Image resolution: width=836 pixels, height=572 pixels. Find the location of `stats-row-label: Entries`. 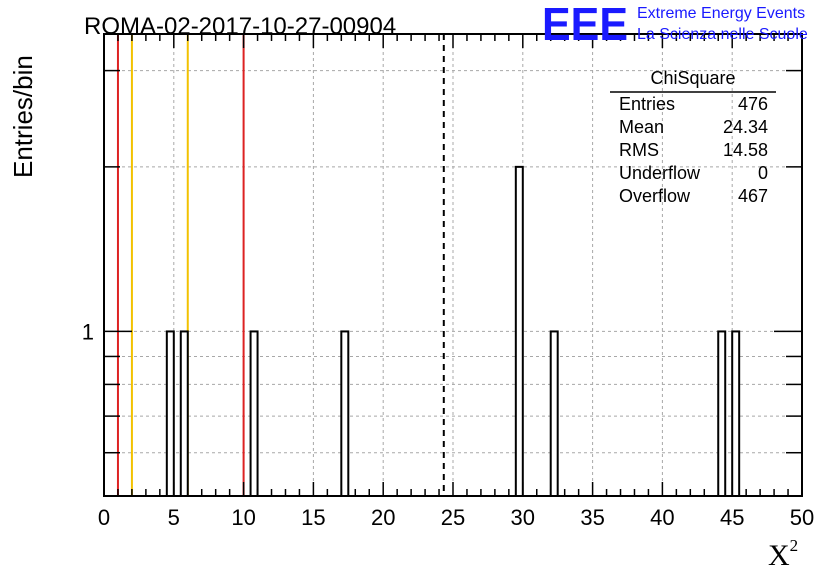

stats-row-label: Entries is located at coordinates (647, 104).